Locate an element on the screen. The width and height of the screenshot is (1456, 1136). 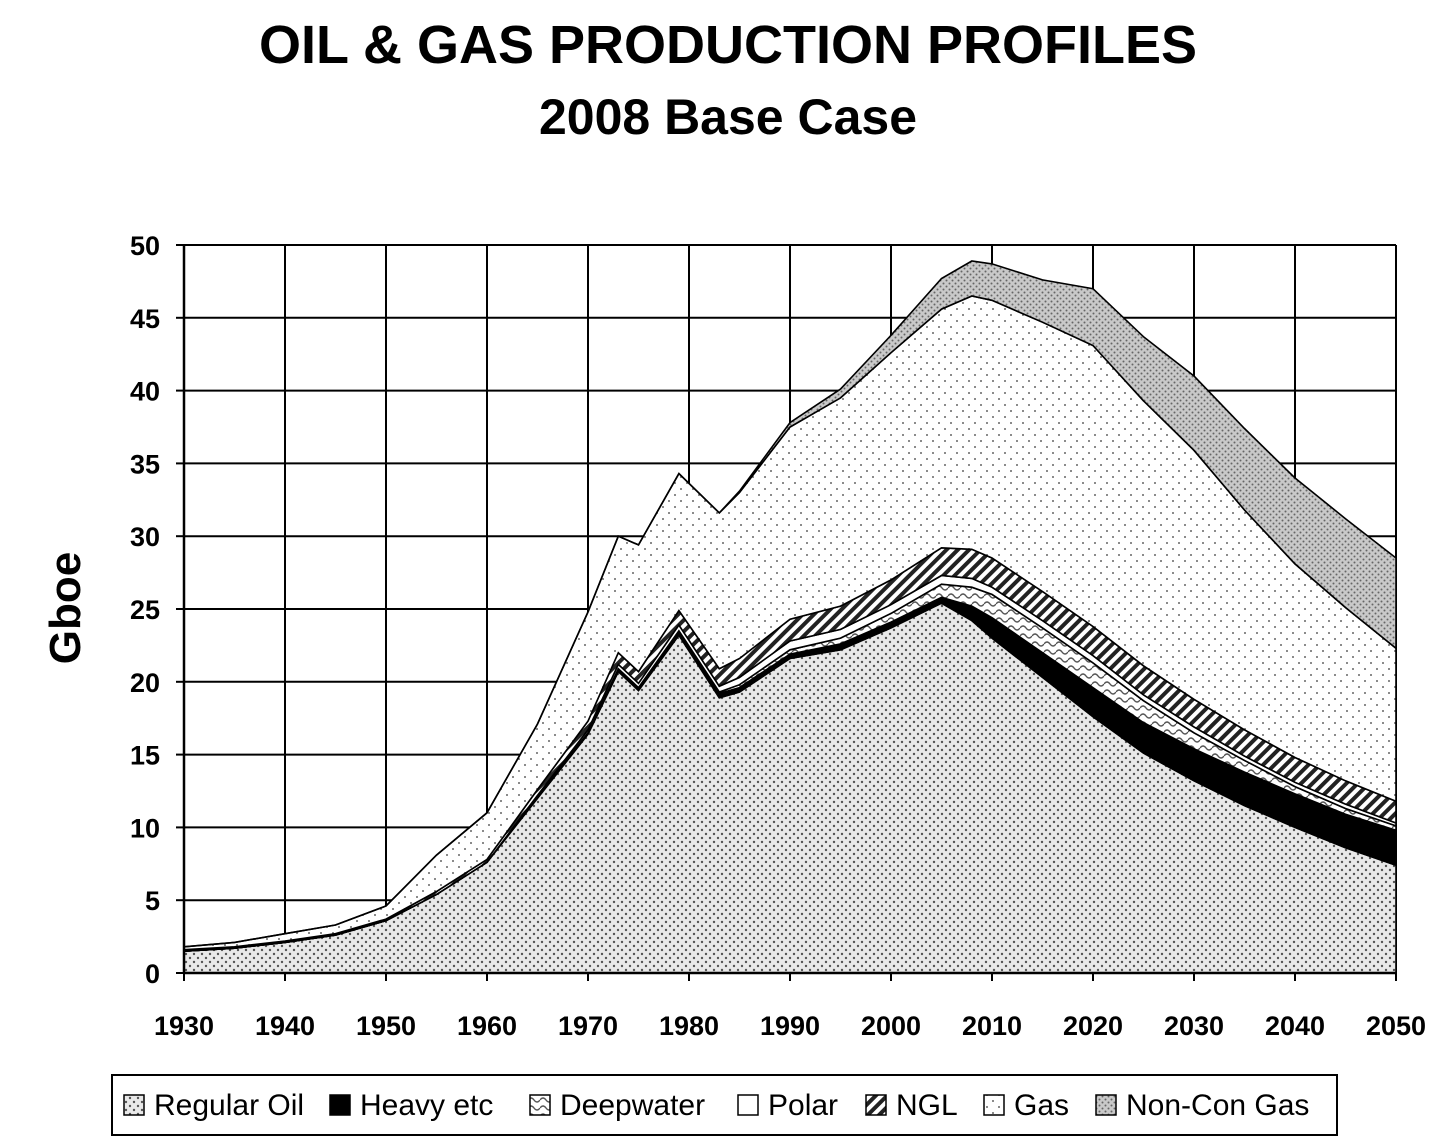
x-tick-label-1930: 1930 is located at coordinates (184, 1026).